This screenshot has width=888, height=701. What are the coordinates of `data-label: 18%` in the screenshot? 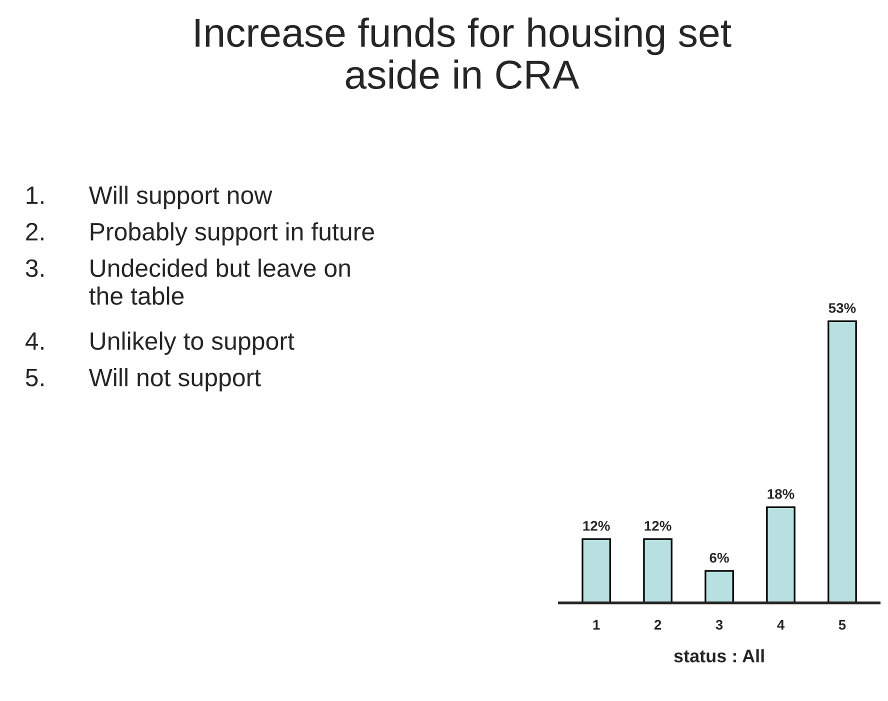 It's located at (781, 494).